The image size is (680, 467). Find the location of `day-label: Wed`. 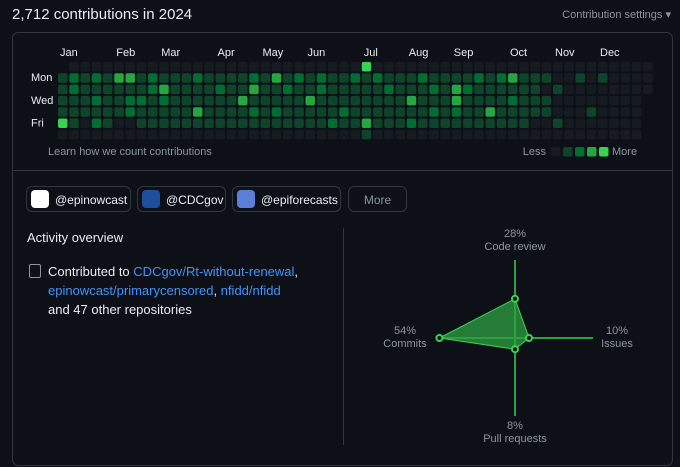

day-label: Wed is located at coordinates (42, 101).